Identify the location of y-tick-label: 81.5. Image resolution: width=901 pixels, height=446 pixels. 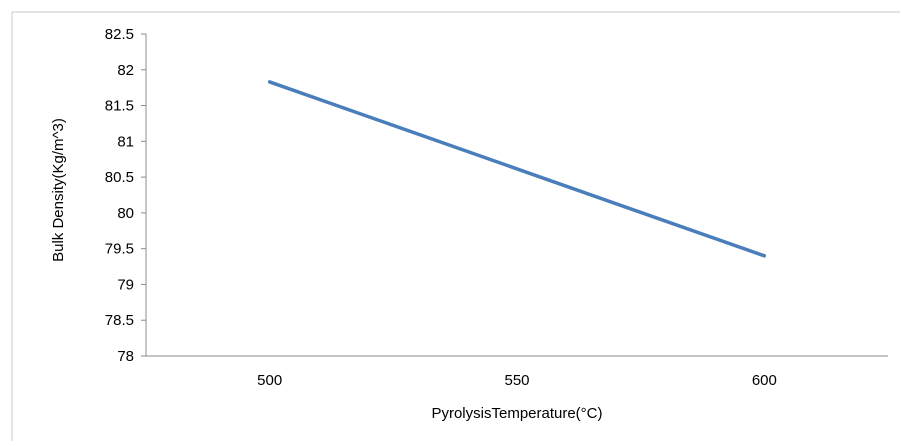
(119, 106).